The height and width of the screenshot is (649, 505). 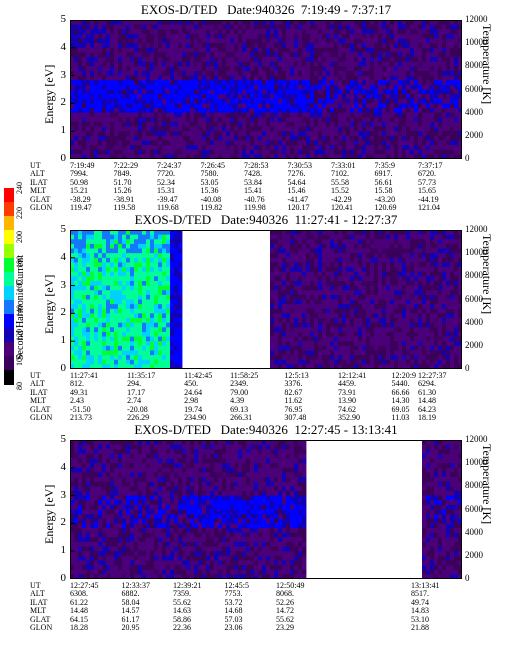 I want to click on ephemeris-cell: 55.58, so click(x=340, y=182).